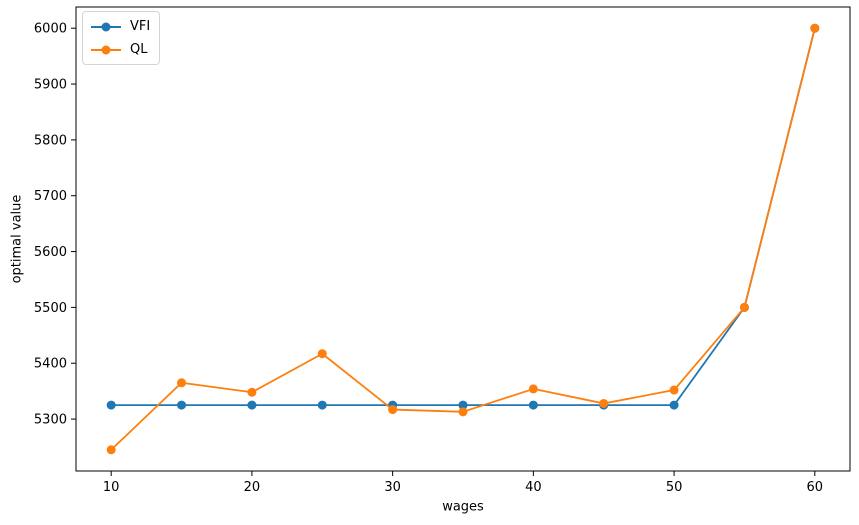  What do you see at coordinates (50, 29) in the screenshot?
I see `y-tick-label: 6000` at bounding box center [50, 29].